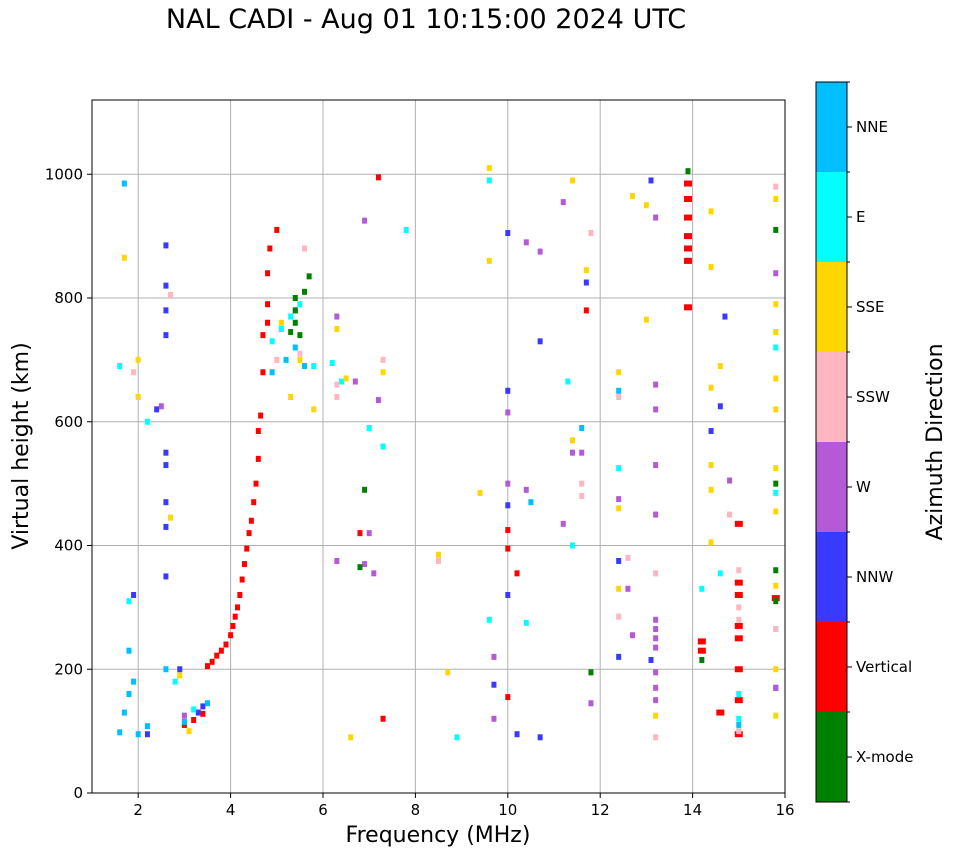 The image size is (958, 857). Describe the element at coordinates (426, 19) in the screenshot. I see `chart-title: NAL CADI - Aug 01 10:15:00 2024 UTC` at that location.